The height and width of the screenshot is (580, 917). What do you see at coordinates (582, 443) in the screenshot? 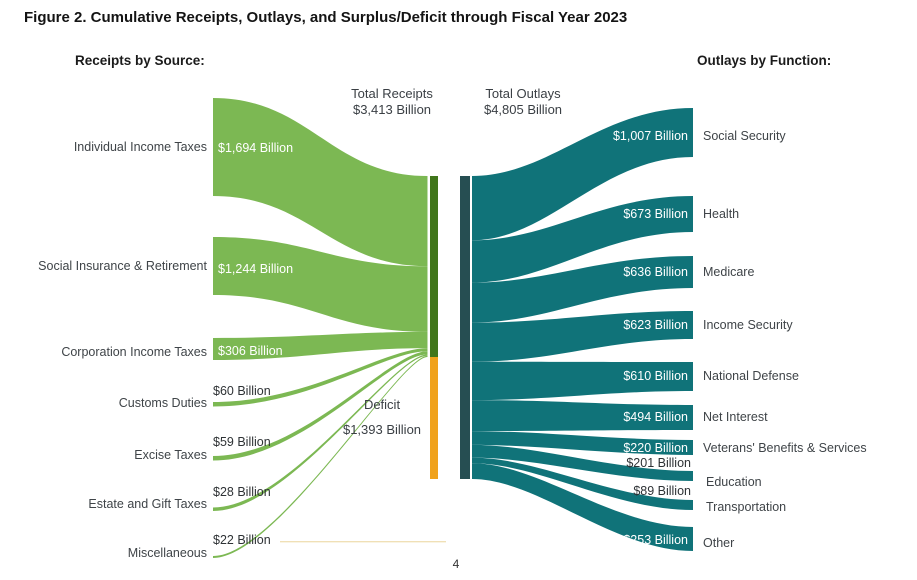
I see `flow-outlay-veterans-benefits-services` at bounding box center [582, 443].